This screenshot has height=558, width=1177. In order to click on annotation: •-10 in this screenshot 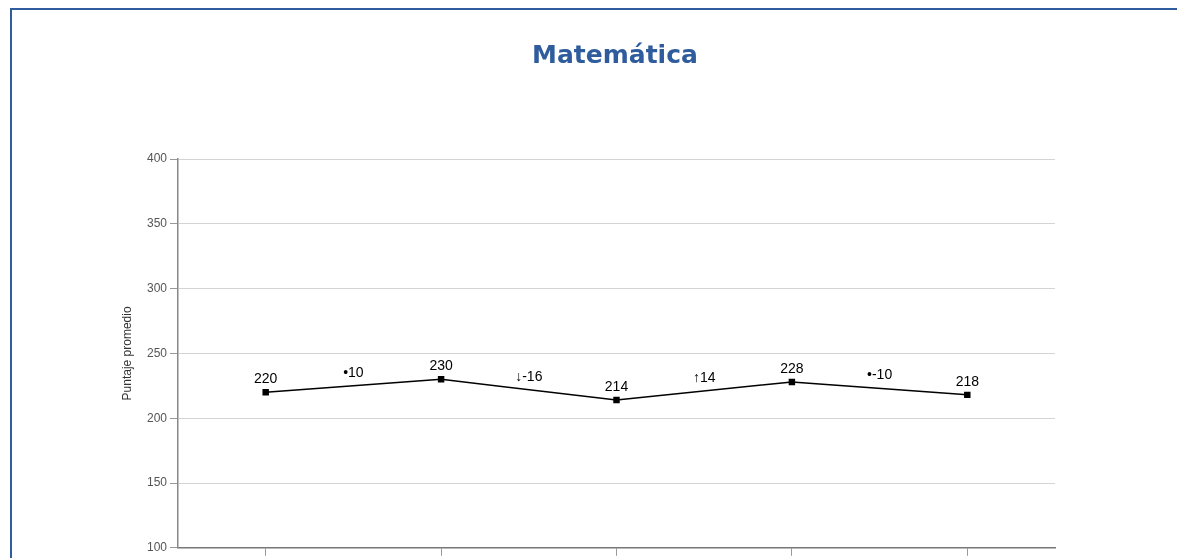, I will do `click(880, 374)`.